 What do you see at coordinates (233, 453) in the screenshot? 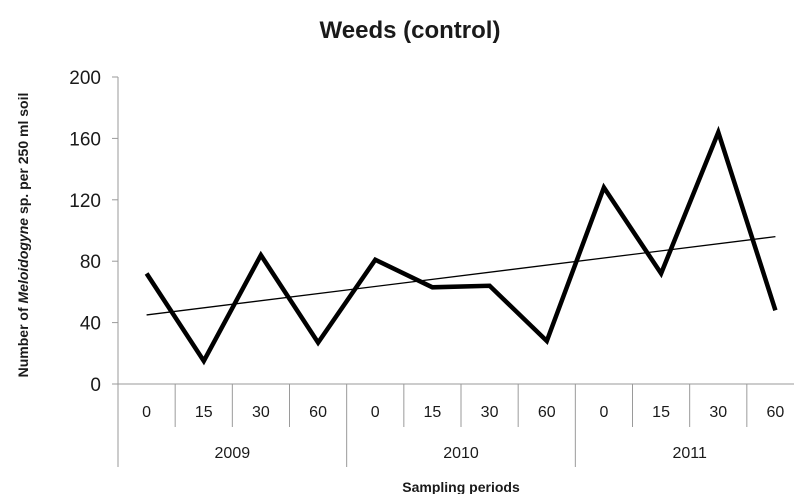
I see `x-group-label-0: 2009` at bounding box center [233, 453].